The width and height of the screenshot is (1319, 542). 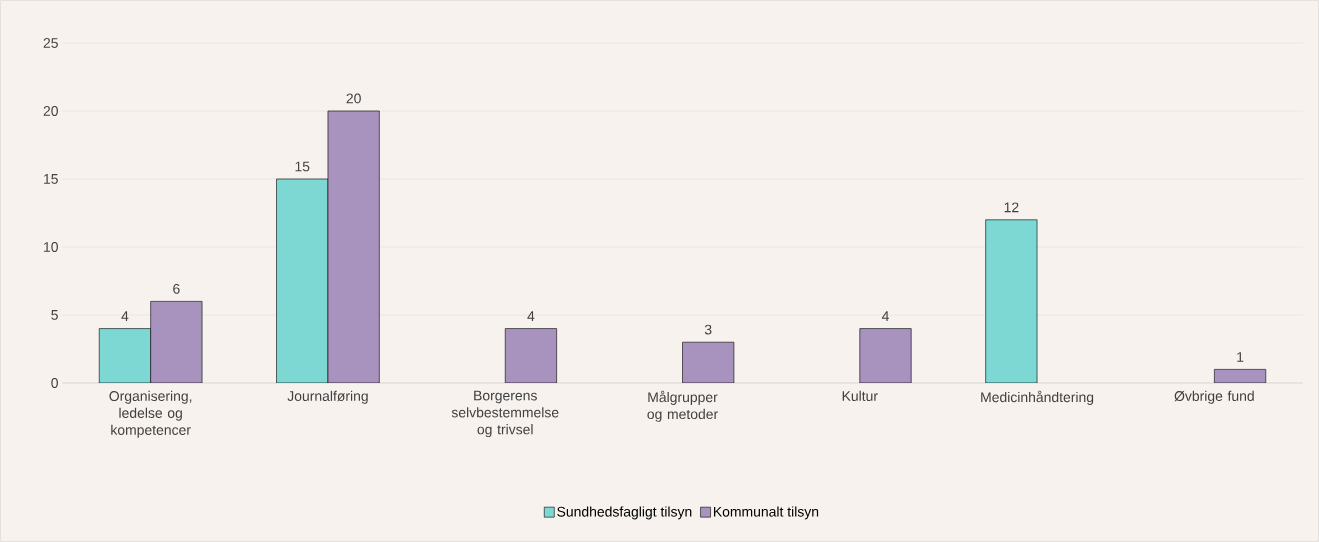 What do you see at coordinates (1037, 397) in the screenshot?
I see `x-tick-label: Medicinhåndtering` at bounding box center [1037, 397].